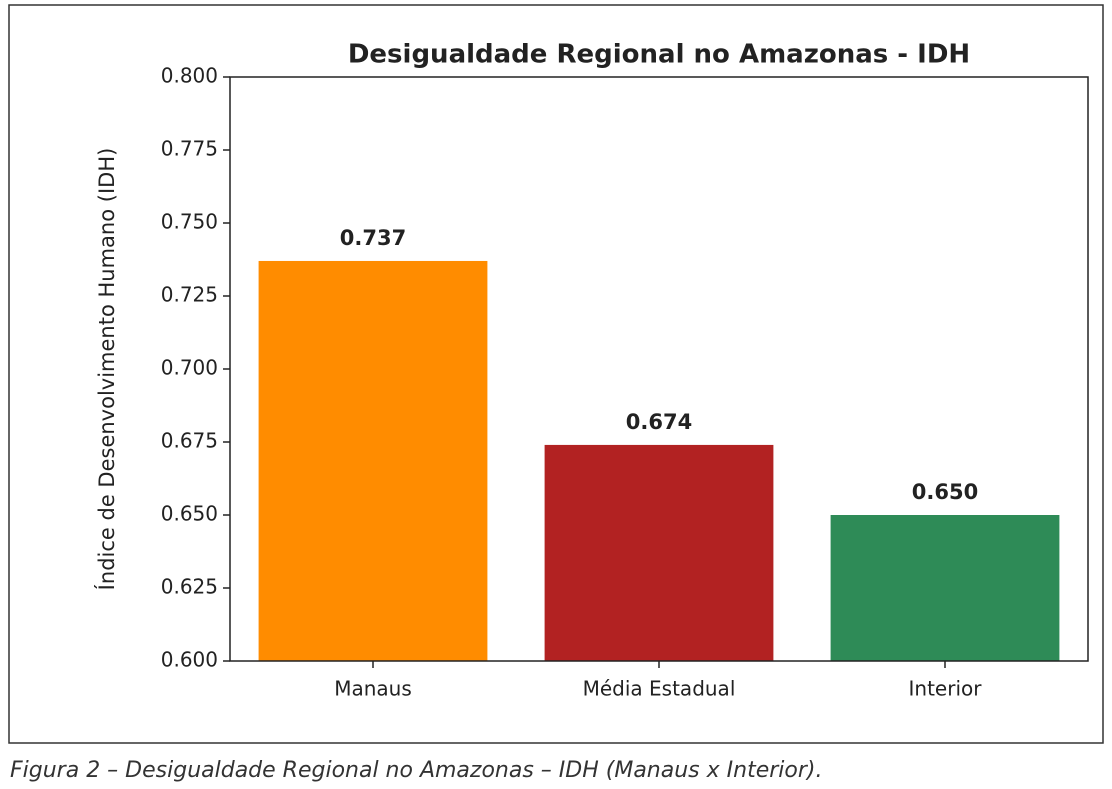  Describe the element at coordinates (946, 689) in the screenshot. I see `x-tick-label: Interior` at that location.